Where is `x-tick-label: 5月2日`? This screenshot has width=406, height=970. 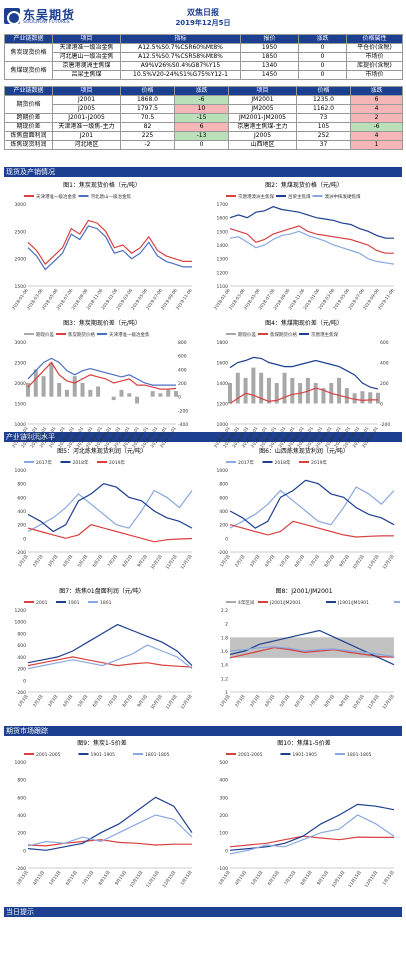
x-tick-label: 5月2日 is located at coordinates (82, 561).